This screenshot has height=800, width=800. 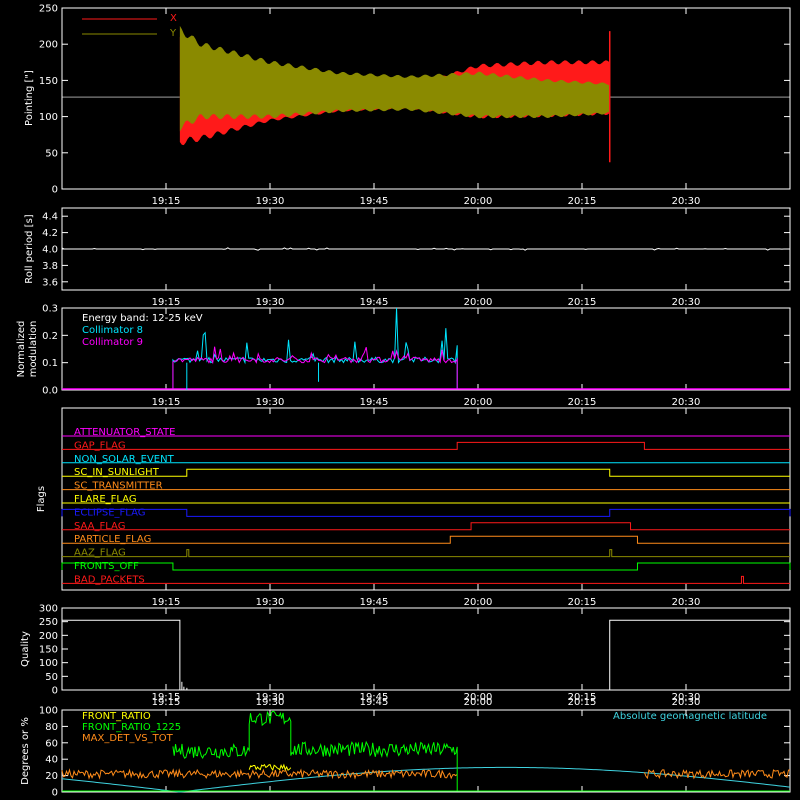 I want to click on pointing-ytick-label: 250, so click(x=48, y=9).